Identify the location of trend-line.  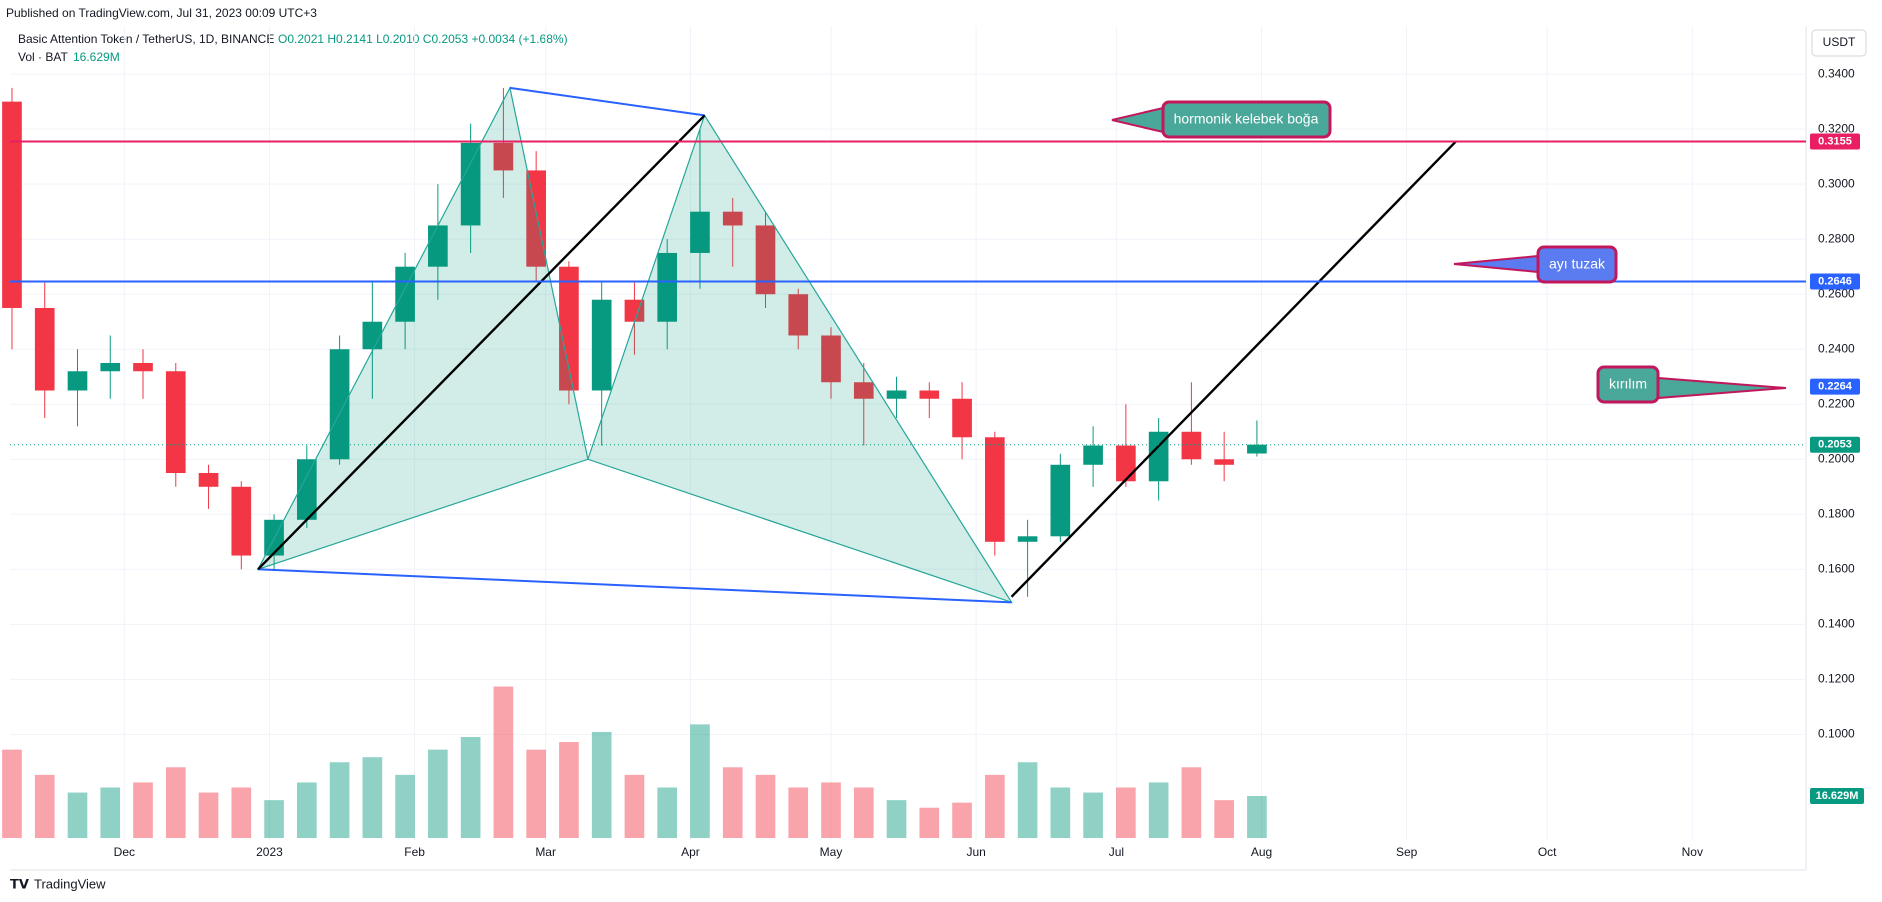
(1233, 369).